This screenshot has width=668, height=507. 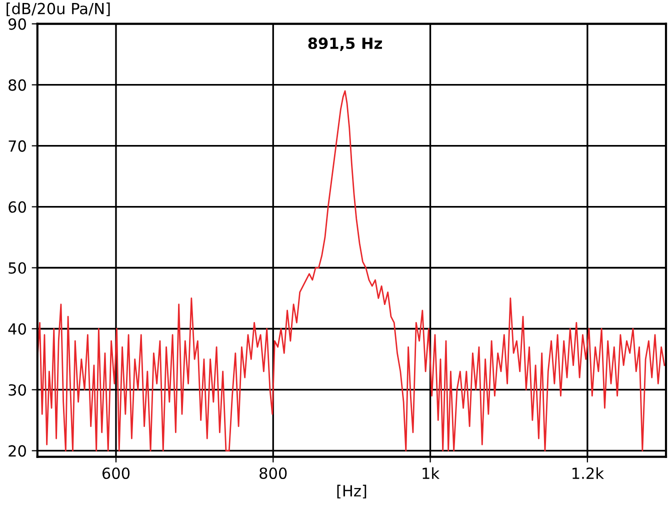 I want to click on y-tick-label: 80, so click(x=17, y=85).